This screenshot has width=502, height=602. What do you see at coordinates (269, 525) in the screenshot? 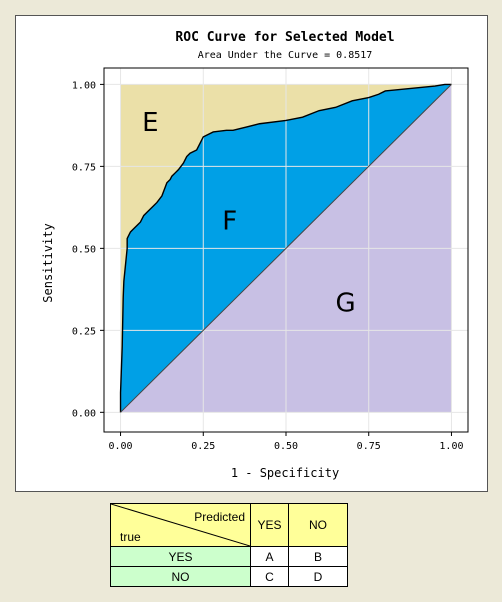
I see `col-header-yes: YES` at bounding box center [269, 525].